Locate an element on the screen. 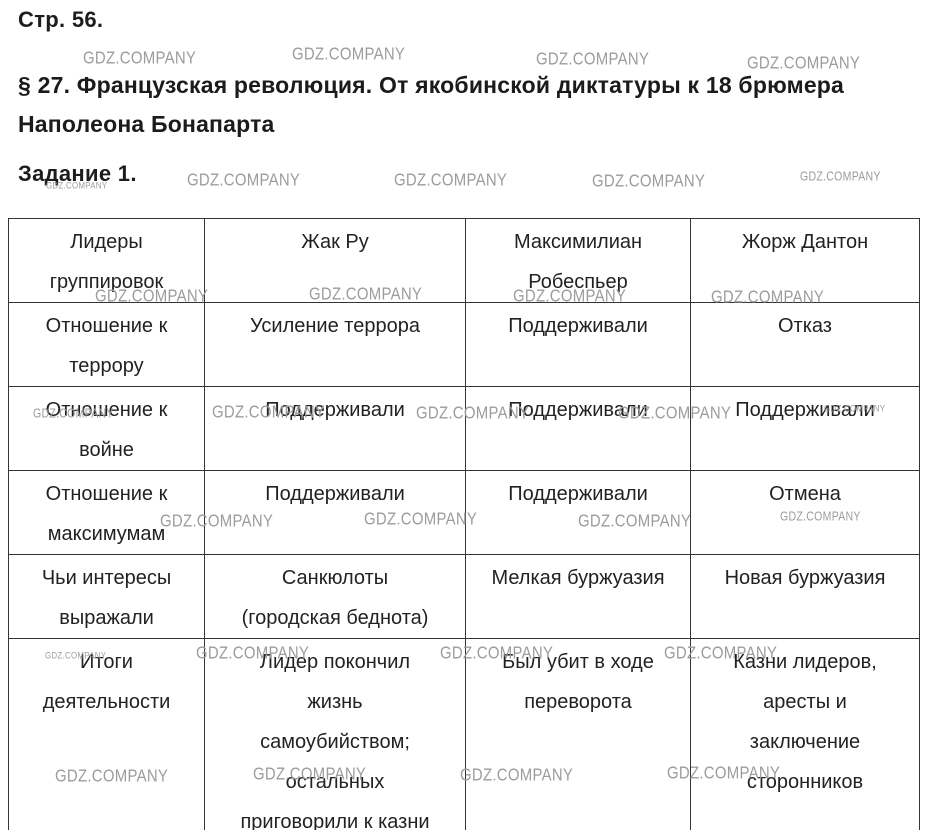 This screenshot has width=928, height=830. table-cell: Был убит в ходе переворота is located at coordinates (578, 734).